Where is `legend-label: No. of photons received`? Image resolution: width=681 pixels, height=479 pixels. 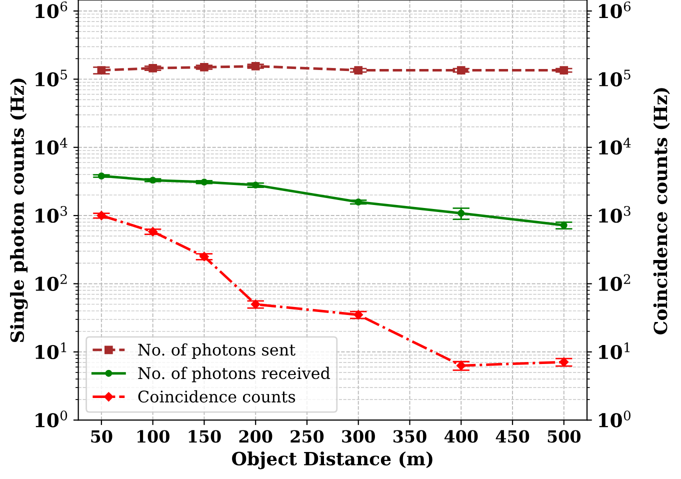 legend-label: No. of photons received is located at coordinates (234, 374).